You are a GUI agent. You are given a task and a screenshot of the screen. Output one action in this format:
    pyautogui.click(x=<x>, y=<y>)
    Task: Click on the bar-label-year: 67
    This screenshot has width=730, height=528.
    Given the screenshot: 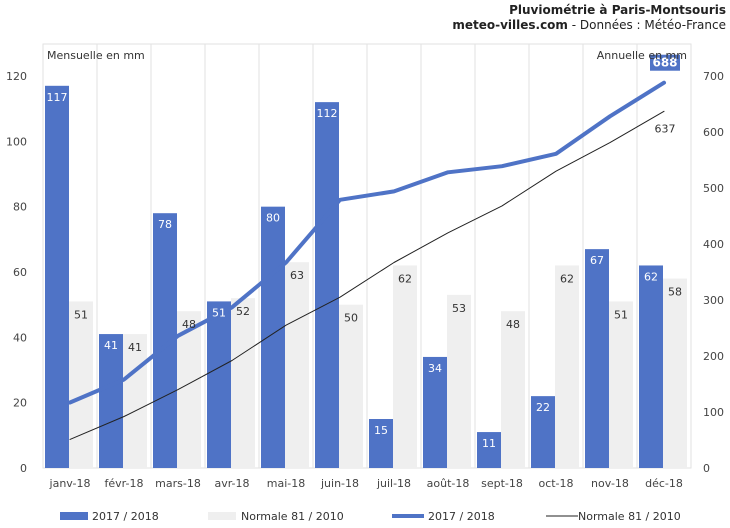 What is the action you would take?
    pyautogui.click(x=597, y=260)
    